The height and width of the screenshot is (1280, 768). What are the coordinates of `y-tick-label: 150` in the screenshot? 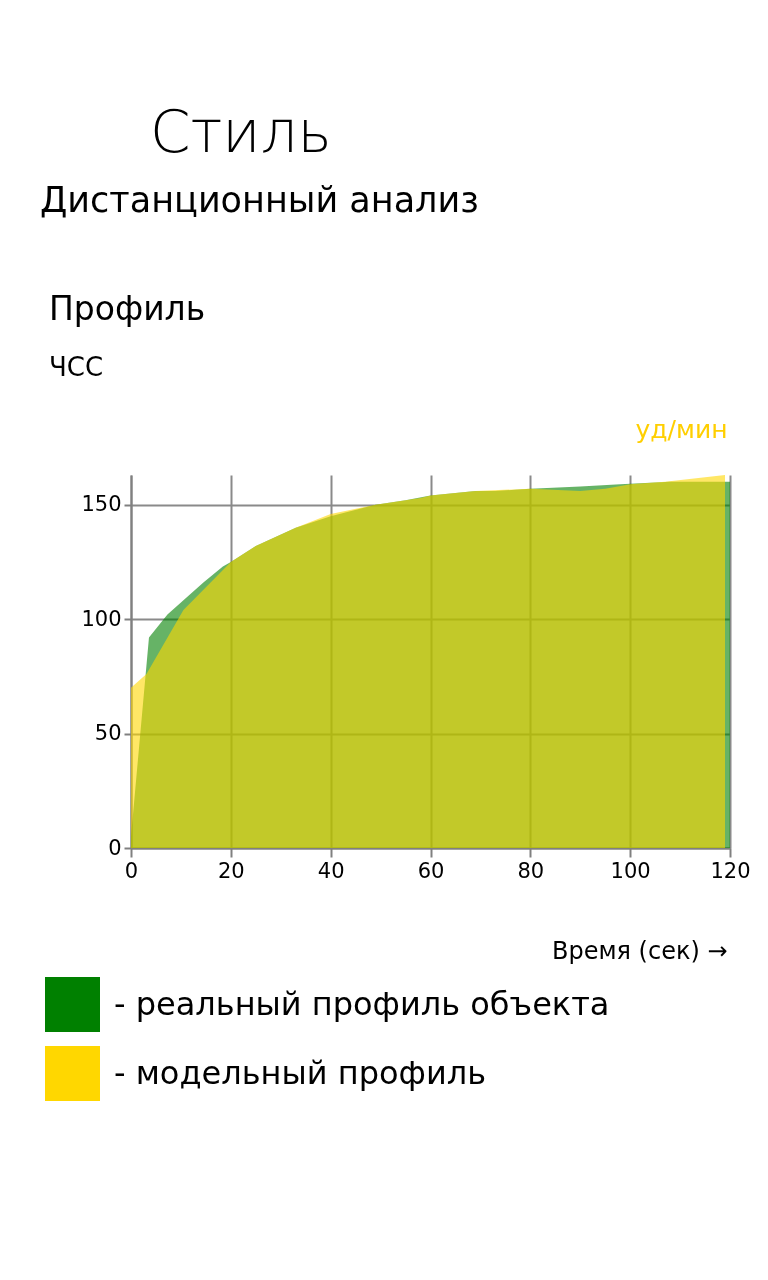 It's located at (101, 504).